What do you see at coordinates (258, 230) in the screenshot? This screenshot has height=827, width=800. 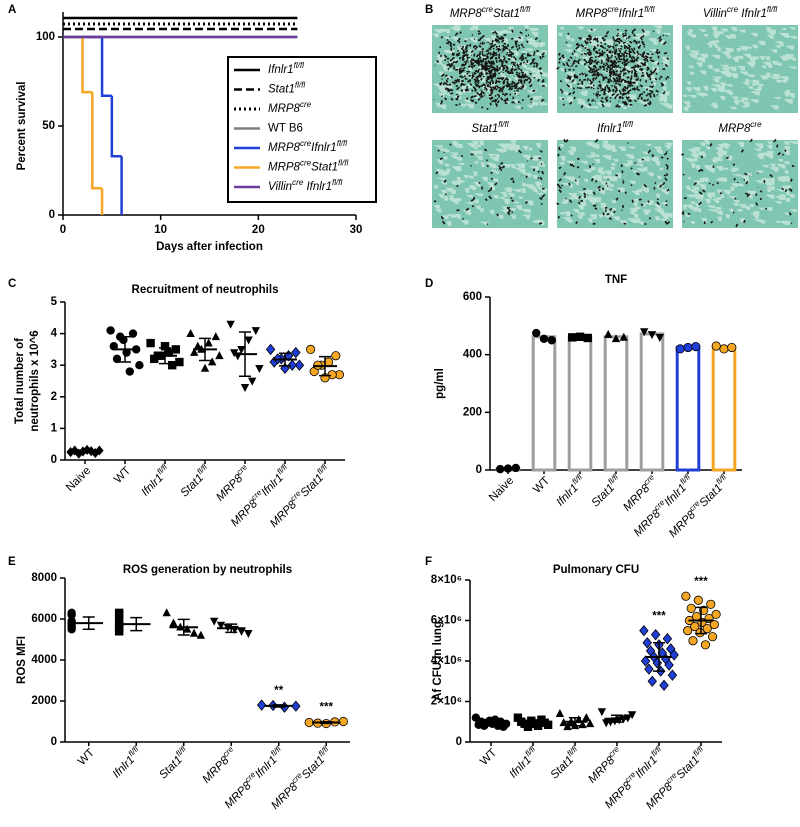 I see `x-tick-label: 20` at bounding box center [258, 230].